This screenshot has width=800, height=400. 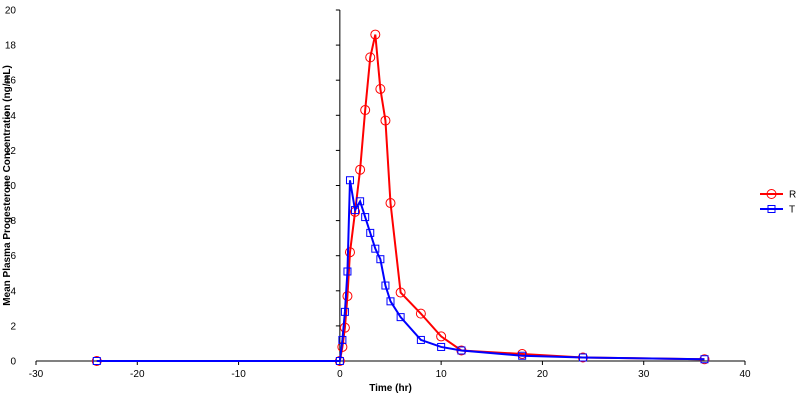 I want to click on legend-item-T: T, so click(x=777, y=210).